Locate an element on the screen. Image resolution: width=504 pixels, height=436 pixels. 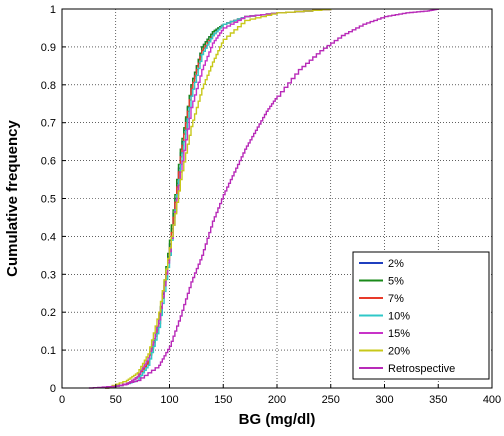
x-tick-label: 100 is located at coordinates (169, 400).